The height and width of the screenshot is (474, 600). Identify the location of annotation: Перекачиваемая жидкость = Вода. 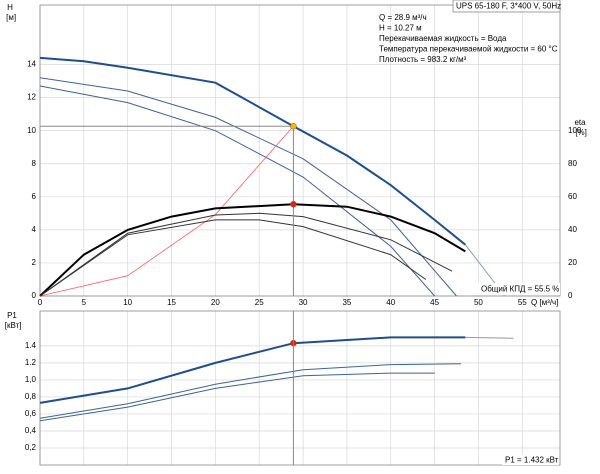
(443, 38).